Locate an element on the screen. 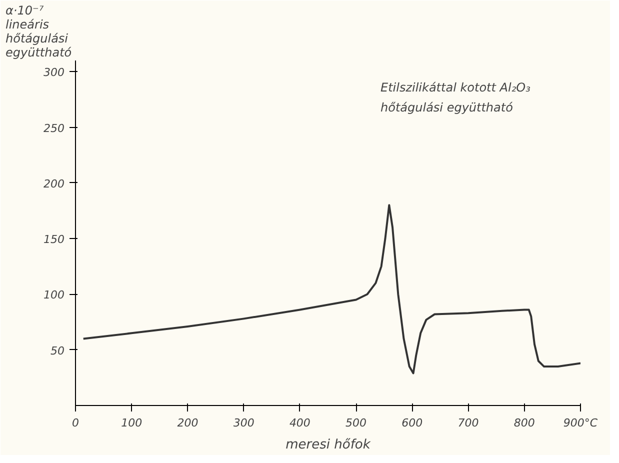 This screenshot has width=619, height=463. x-axis-title: meresi hőfok is located at coordinates (328, 445).